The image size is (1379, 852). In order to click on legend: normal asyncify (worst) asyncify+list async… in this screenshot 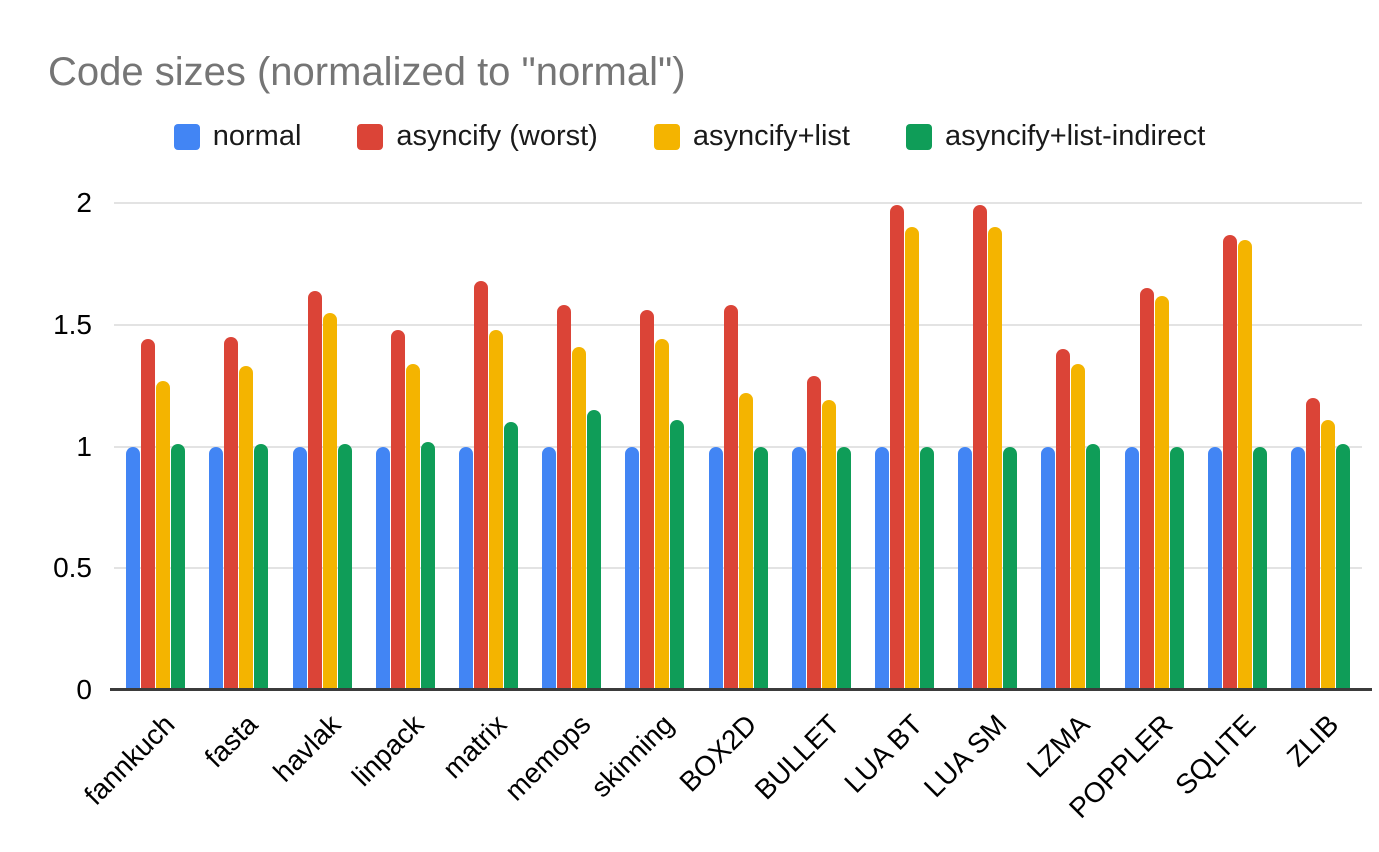, I will do `click(689, 136)`.